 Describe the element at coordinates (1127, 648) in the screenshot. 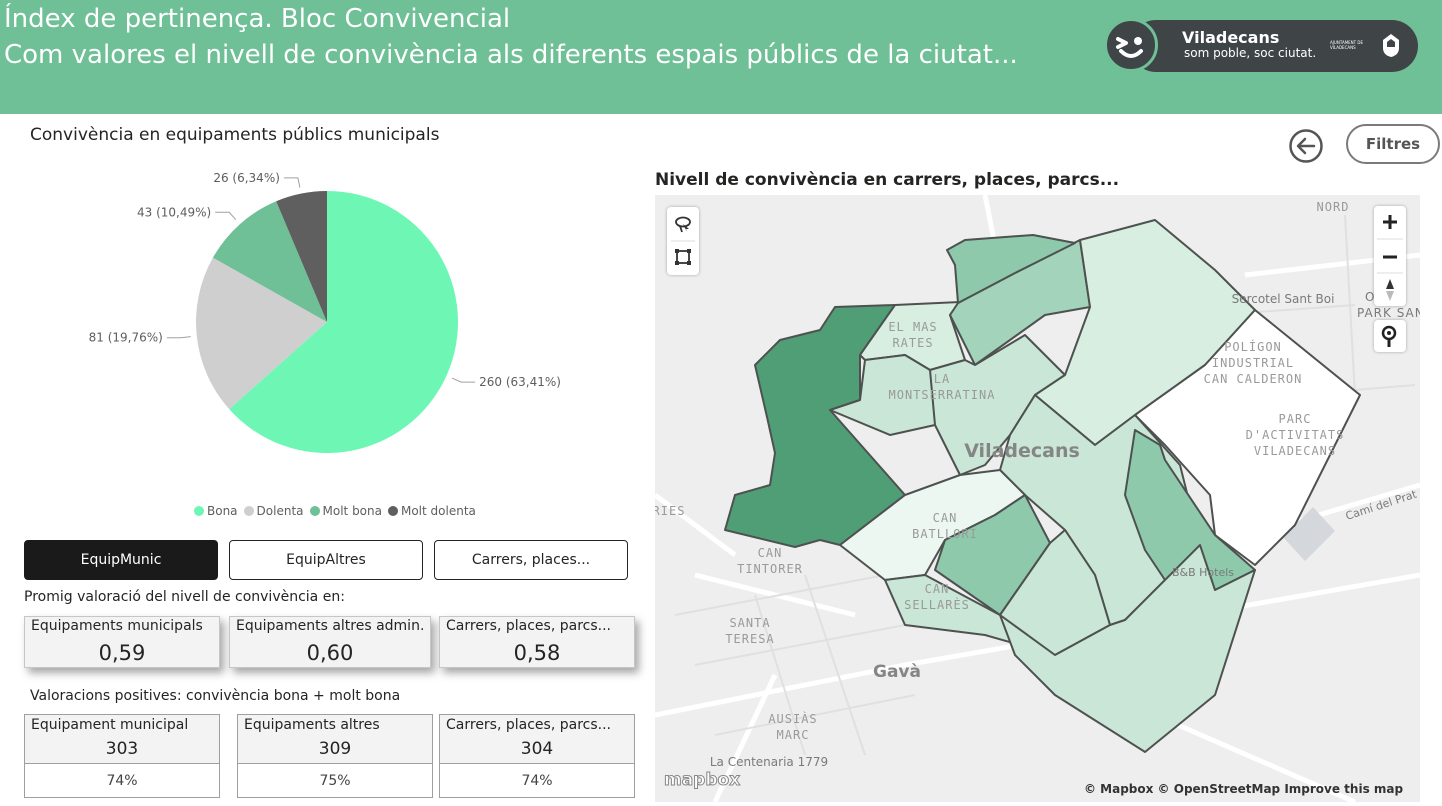

I see `district-south` at that location.